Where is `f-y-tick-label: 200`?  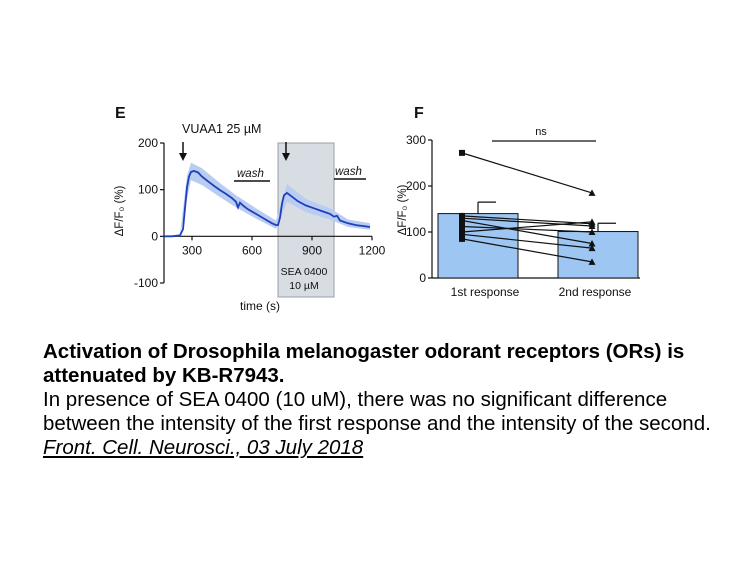
f-y-tick-label: 200 is located at coordinates (416, 186).